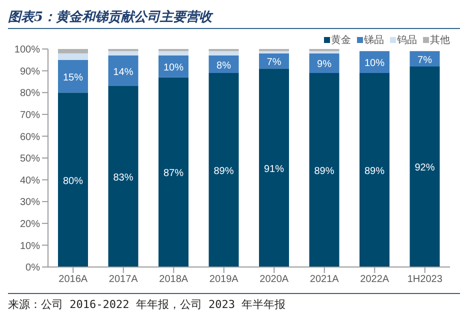  I want to click on data-label: 92%, so click(424, 168).